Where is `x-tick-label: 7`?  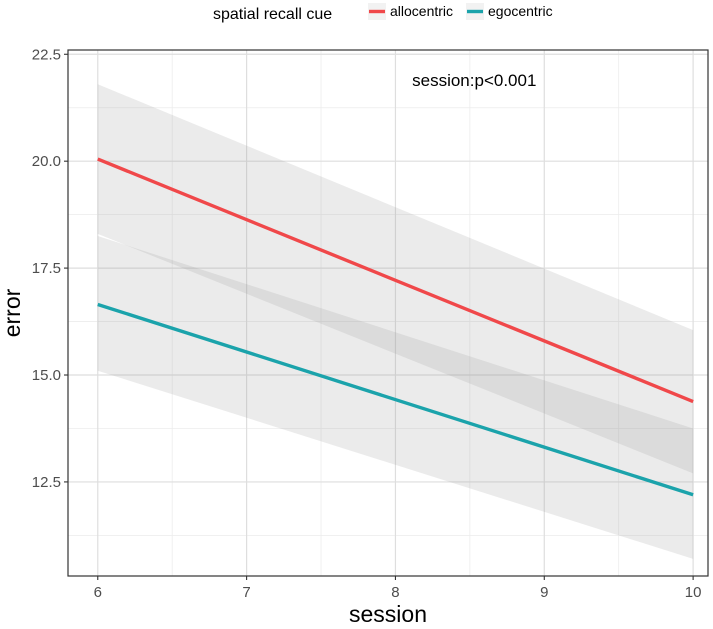
x-tick-label: 7 is located at coordinates (246, 592).